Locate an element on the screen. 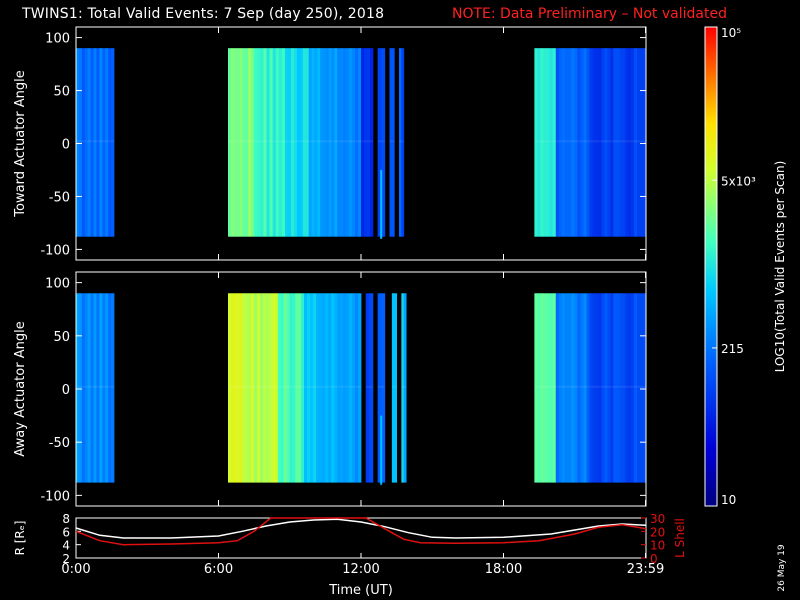  y-tick-label: 100 is located at coordinates (57, 39).